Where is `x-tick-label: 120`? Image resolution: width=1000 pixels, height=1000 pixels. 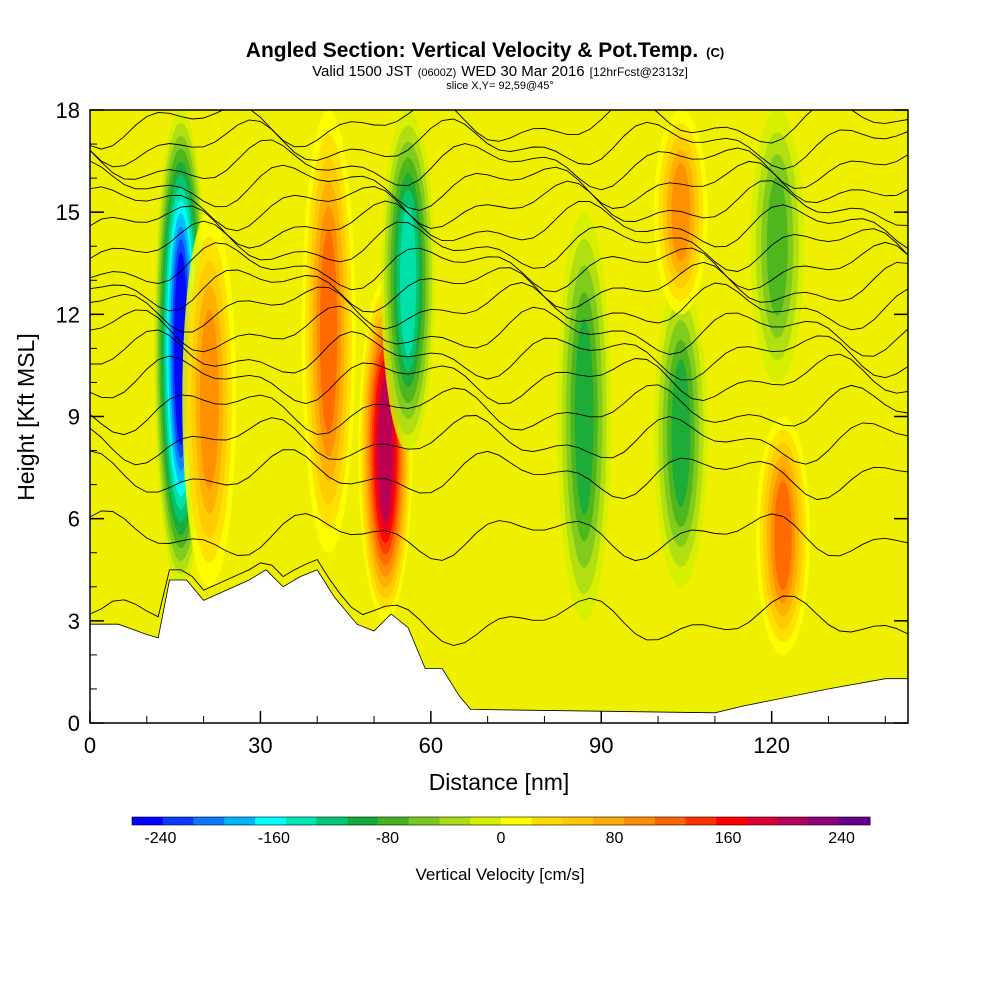
x-tick-label: 120 is located at coordinates (771, 745).